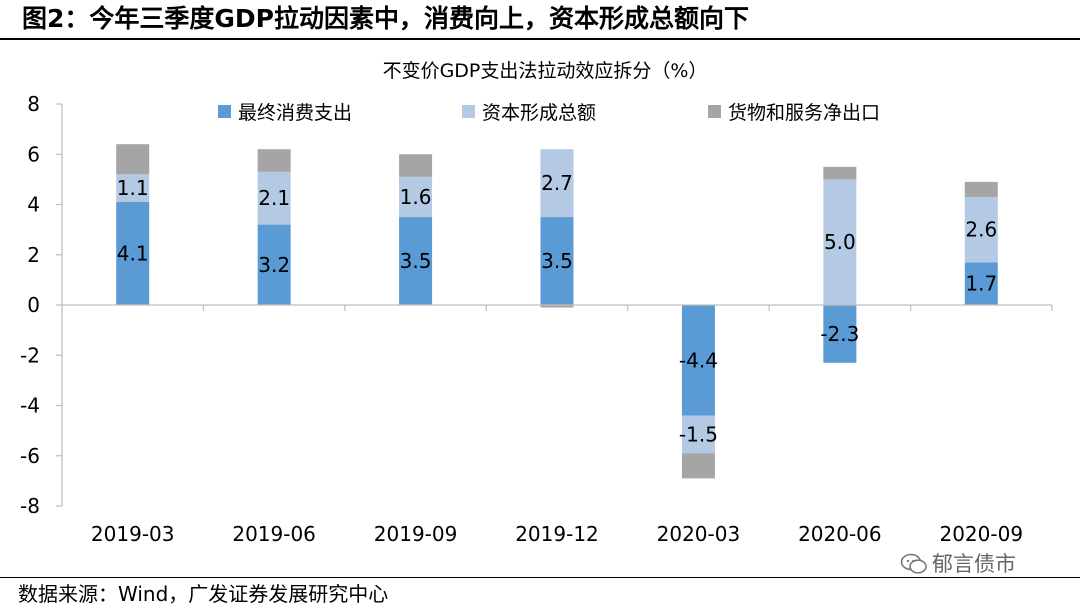 The image size is (1080, 611). What do you see at coordinates (385, 18) in the screenshot?
I see `figure-title: 图2：今年三季度GDP拉动因素中，消费向上，资本形成总额向下` at bounding box center [385, 18].